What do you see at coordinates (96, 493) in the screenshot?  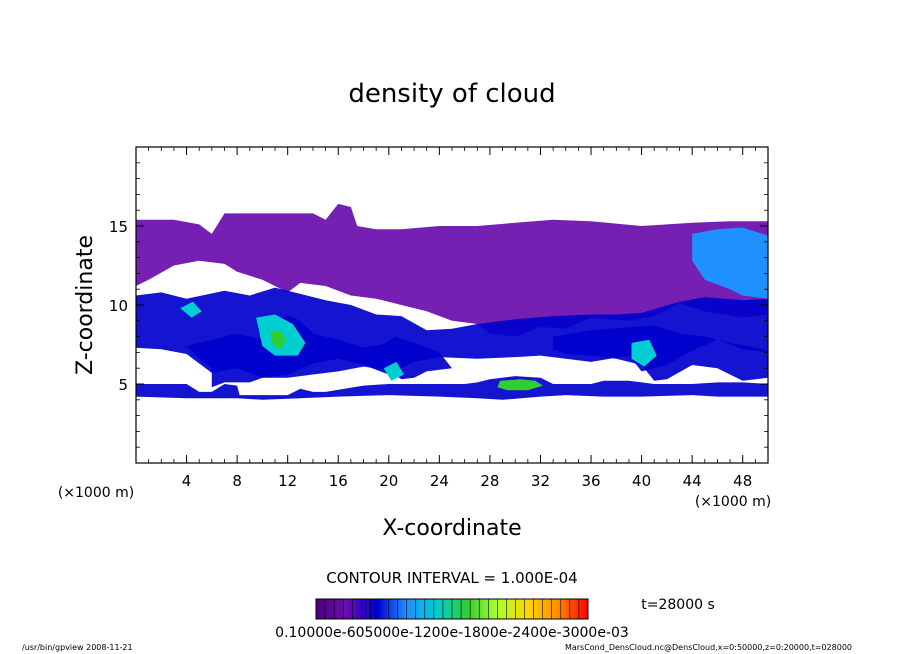 I see `x-unit-left: (×1000 m)` at bounding box center [96, 493].